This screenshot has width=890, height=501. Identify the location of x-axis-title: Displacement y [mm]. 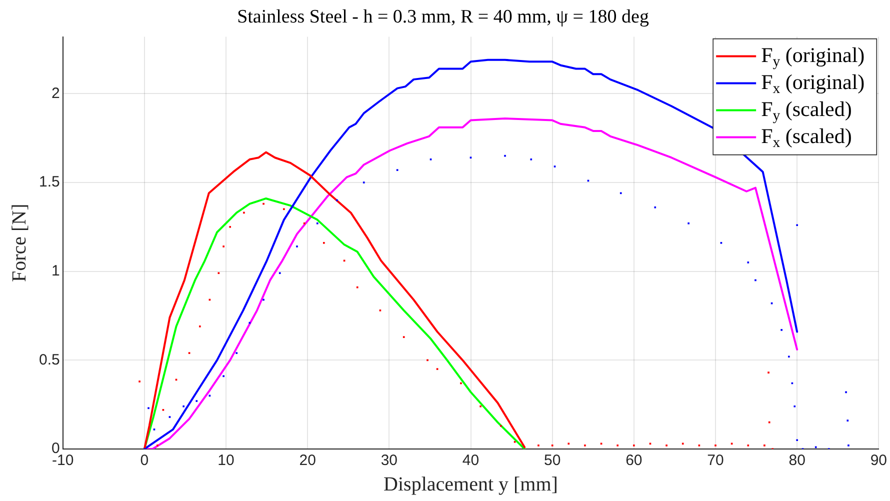
(471, 484).